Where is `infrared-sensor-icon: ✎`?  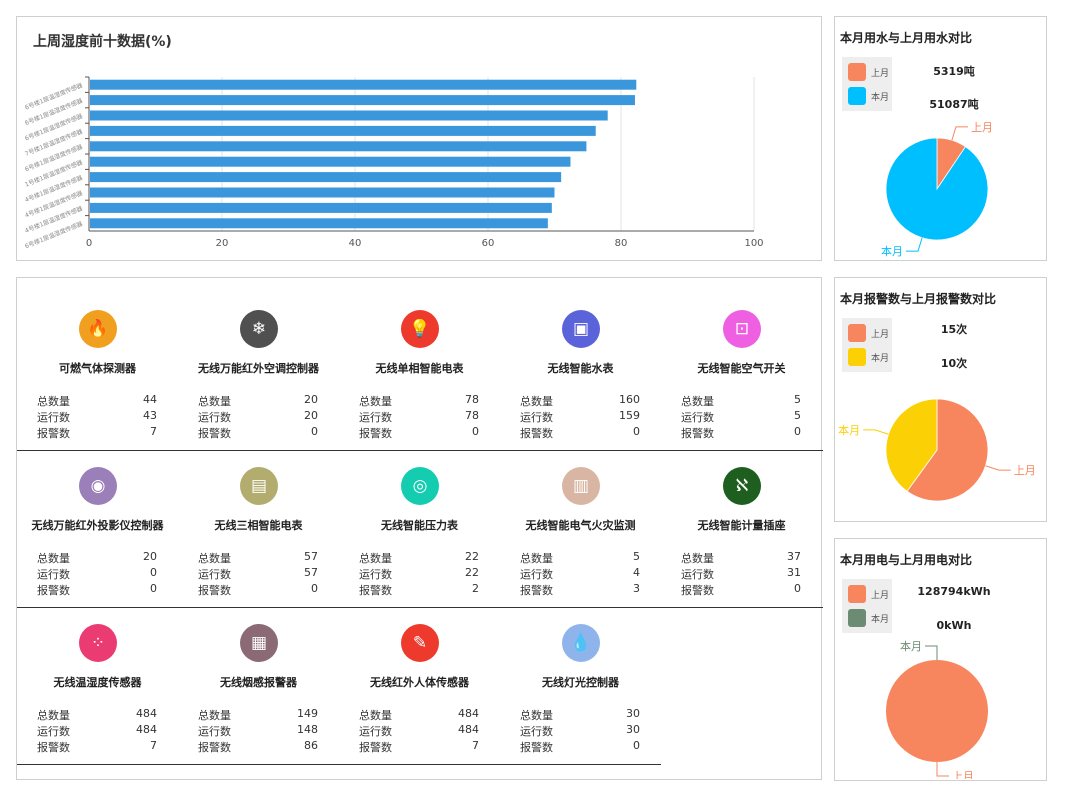
infrared-sensor-icon: ✎ is located at coordinates (420, 643).